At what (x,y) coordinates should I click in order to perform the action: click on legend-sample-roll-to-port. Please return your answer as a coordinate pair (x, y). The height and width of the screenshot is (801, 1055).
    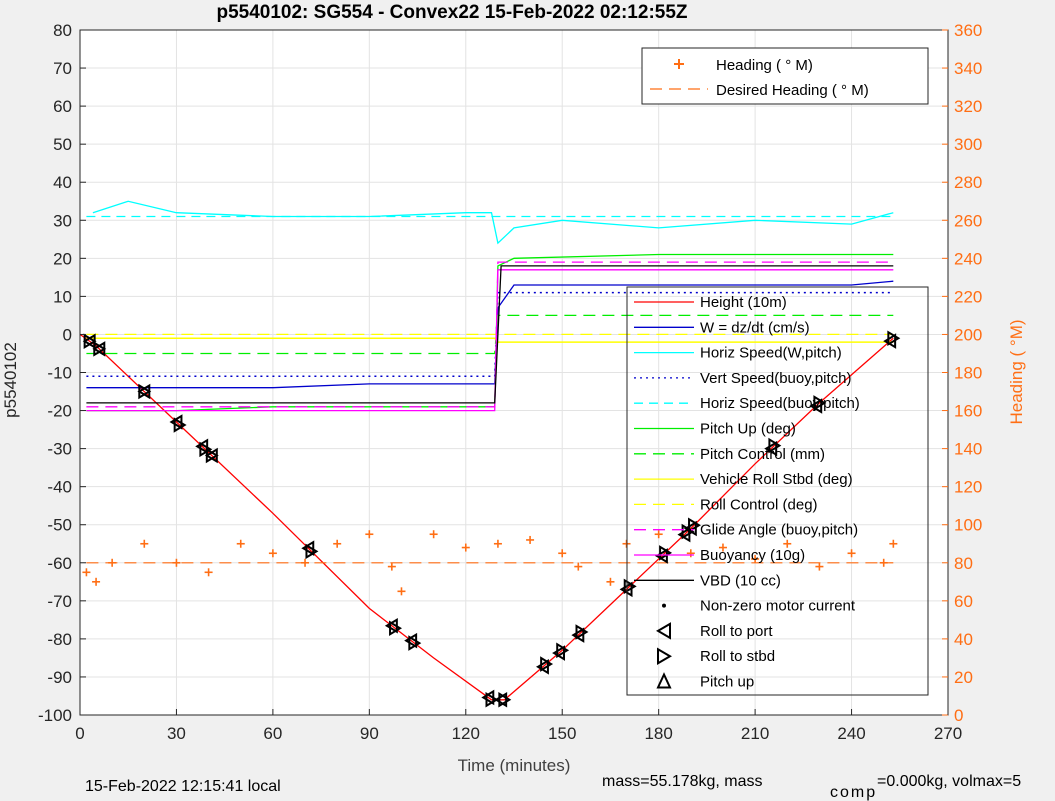
    Looking at the image, I should click on (663, 631).